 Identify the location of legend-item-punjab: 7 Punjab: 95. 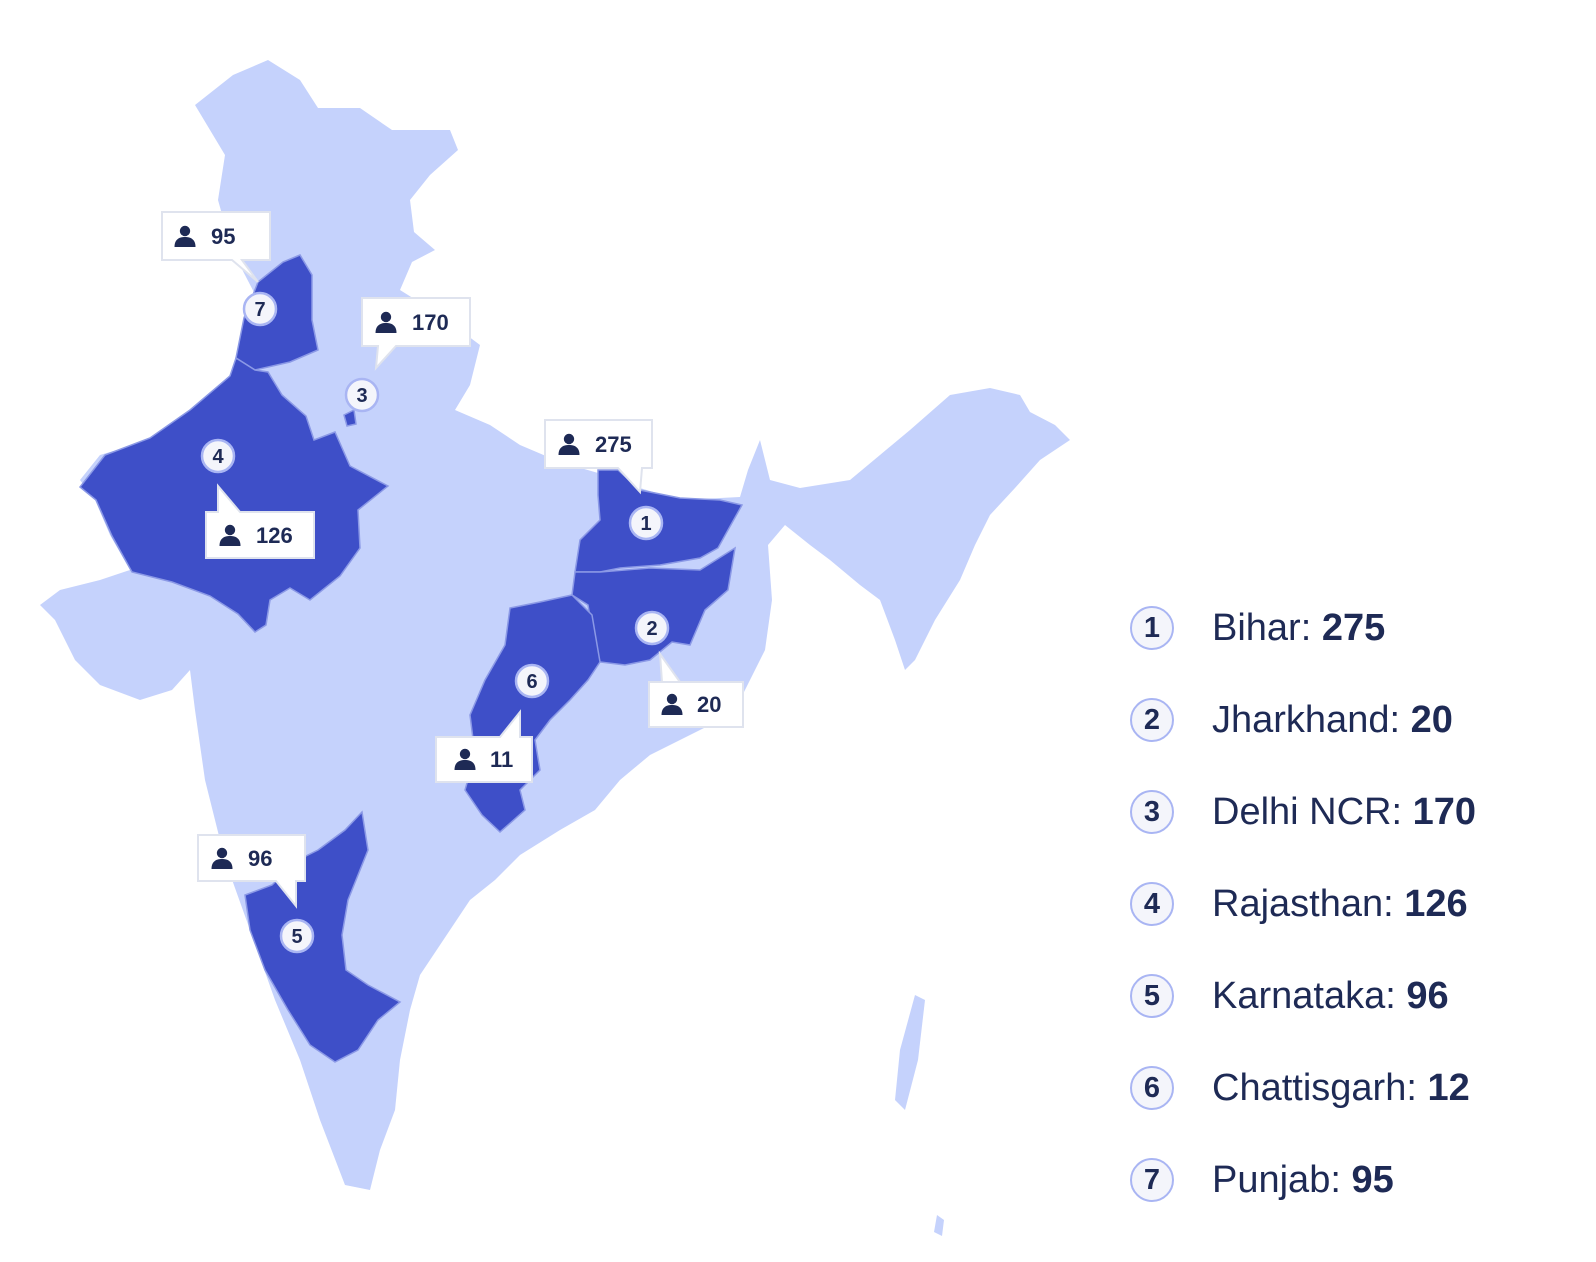
(1303, 1180).